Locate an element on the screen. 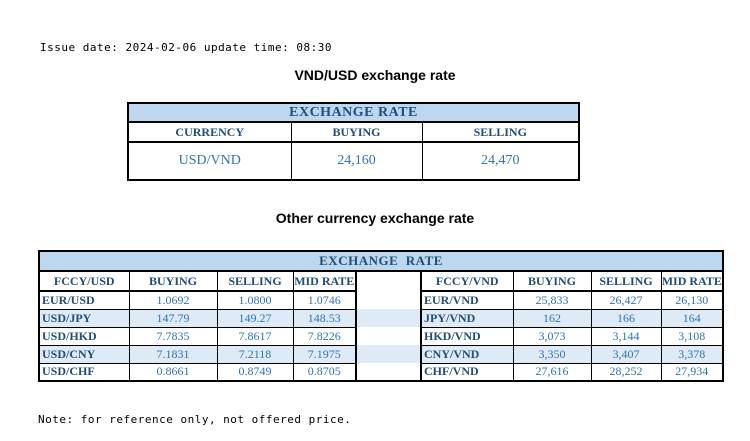  column-header-buying-usd: BUYING is located at coordinates (173, 281).